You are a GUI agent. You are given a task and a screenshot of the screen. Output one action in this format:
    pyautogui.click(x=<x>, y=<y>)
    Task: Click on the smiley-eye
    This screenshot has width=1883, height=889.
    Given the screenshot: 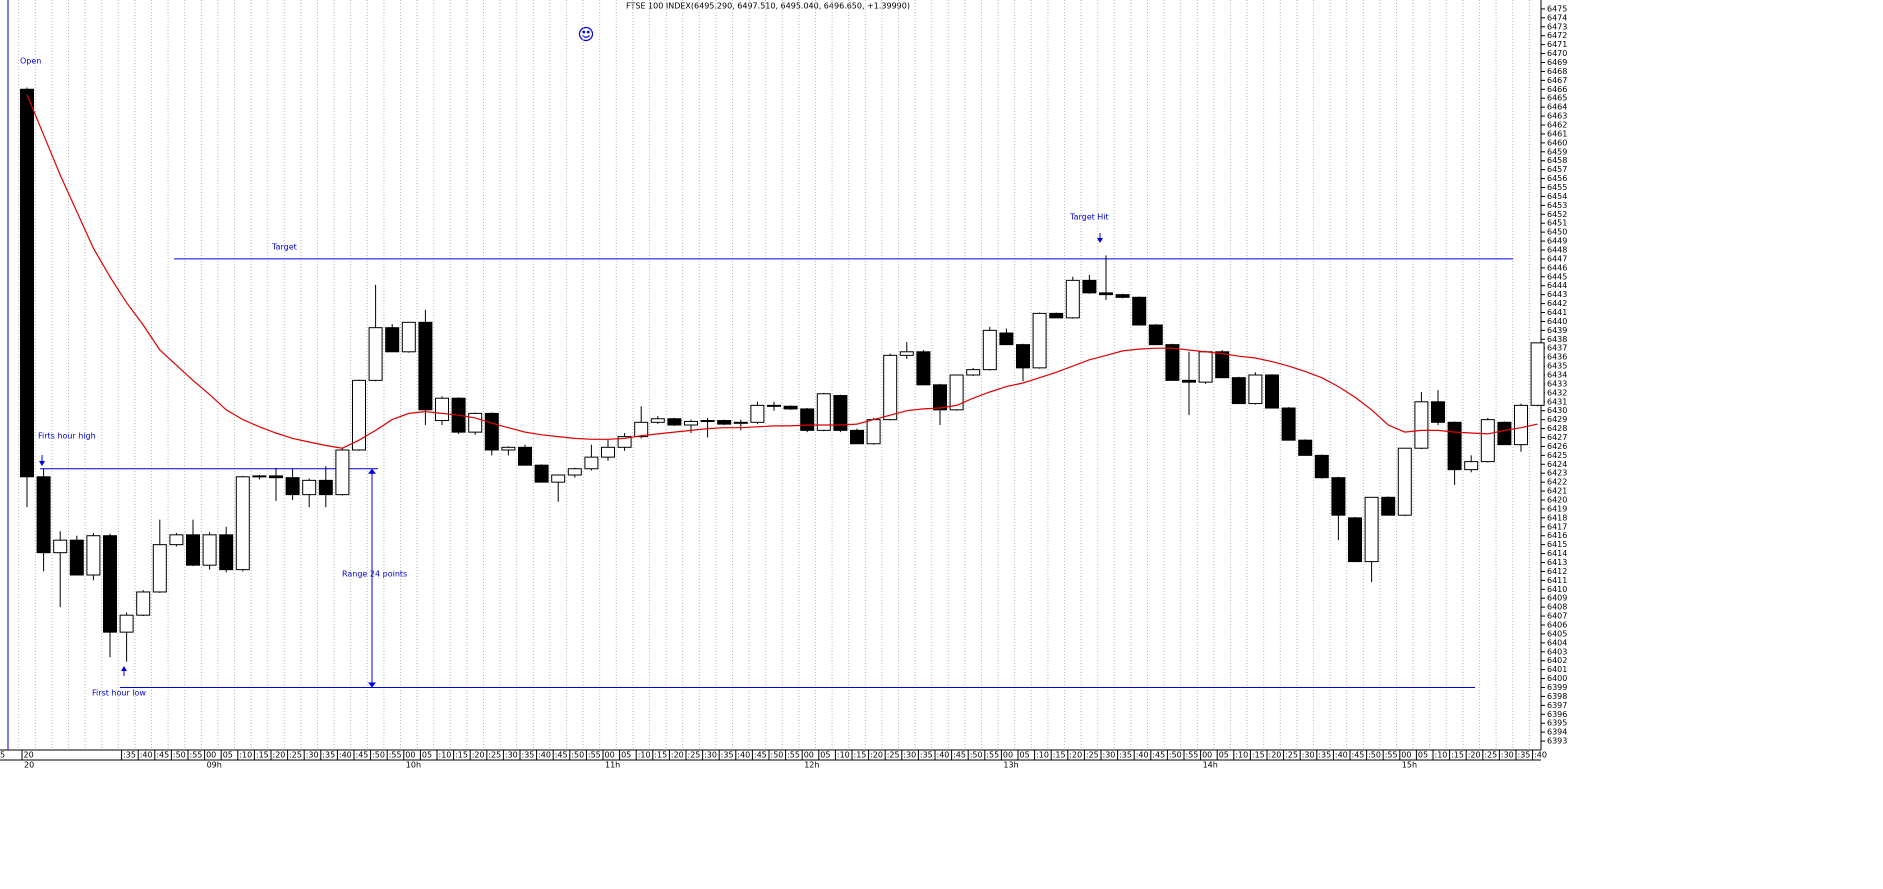 What is the action you would take?
    pyautogui.click(x=584, y=32)
    